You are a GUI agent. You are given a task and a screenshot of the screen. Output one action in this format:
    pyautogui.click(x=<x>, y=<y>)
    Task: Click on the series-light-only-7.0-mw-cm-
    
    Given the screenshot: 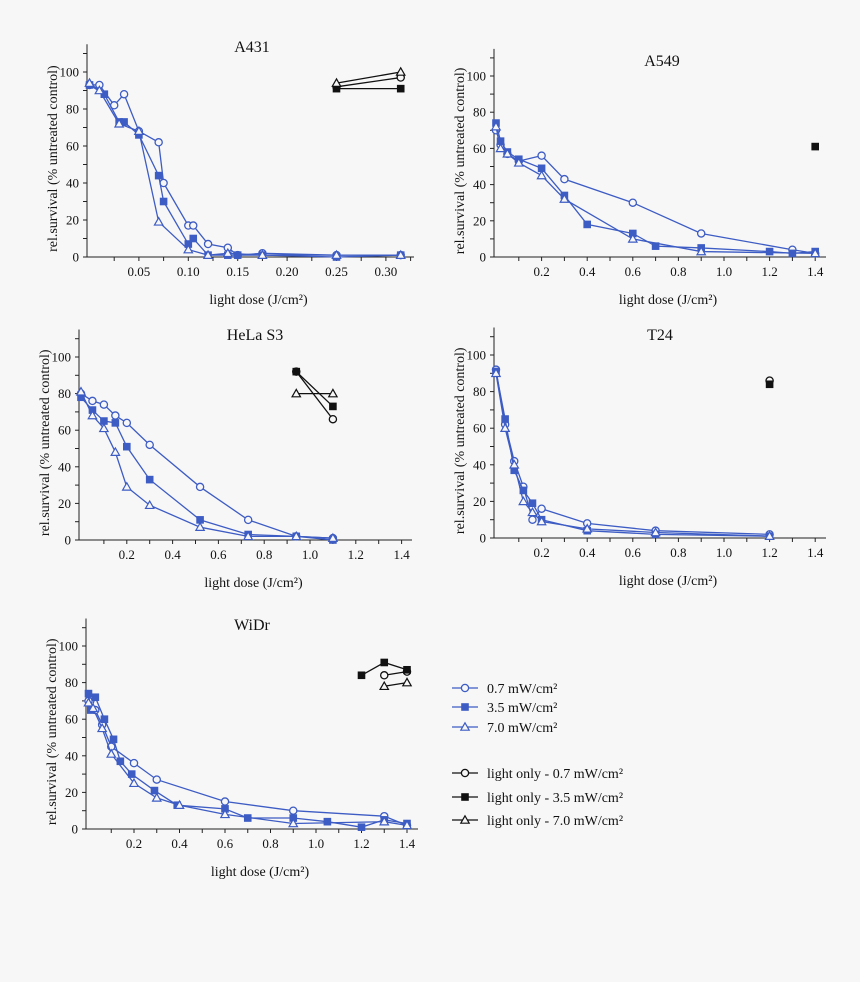 What is the action you would take?
    pyautogui.click(x=315, y=393)
    